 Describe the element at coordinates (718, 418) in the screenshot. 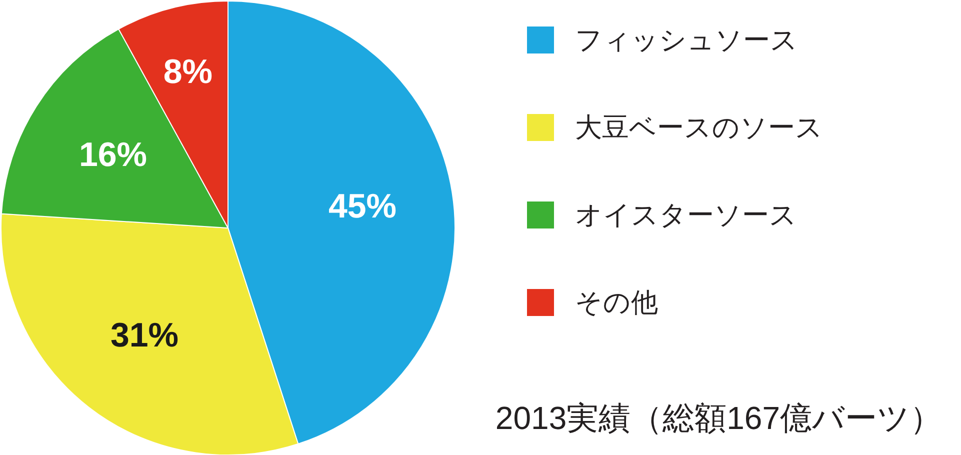

I see `annotation: 2013実績（総額167億バーツ）` at that location.